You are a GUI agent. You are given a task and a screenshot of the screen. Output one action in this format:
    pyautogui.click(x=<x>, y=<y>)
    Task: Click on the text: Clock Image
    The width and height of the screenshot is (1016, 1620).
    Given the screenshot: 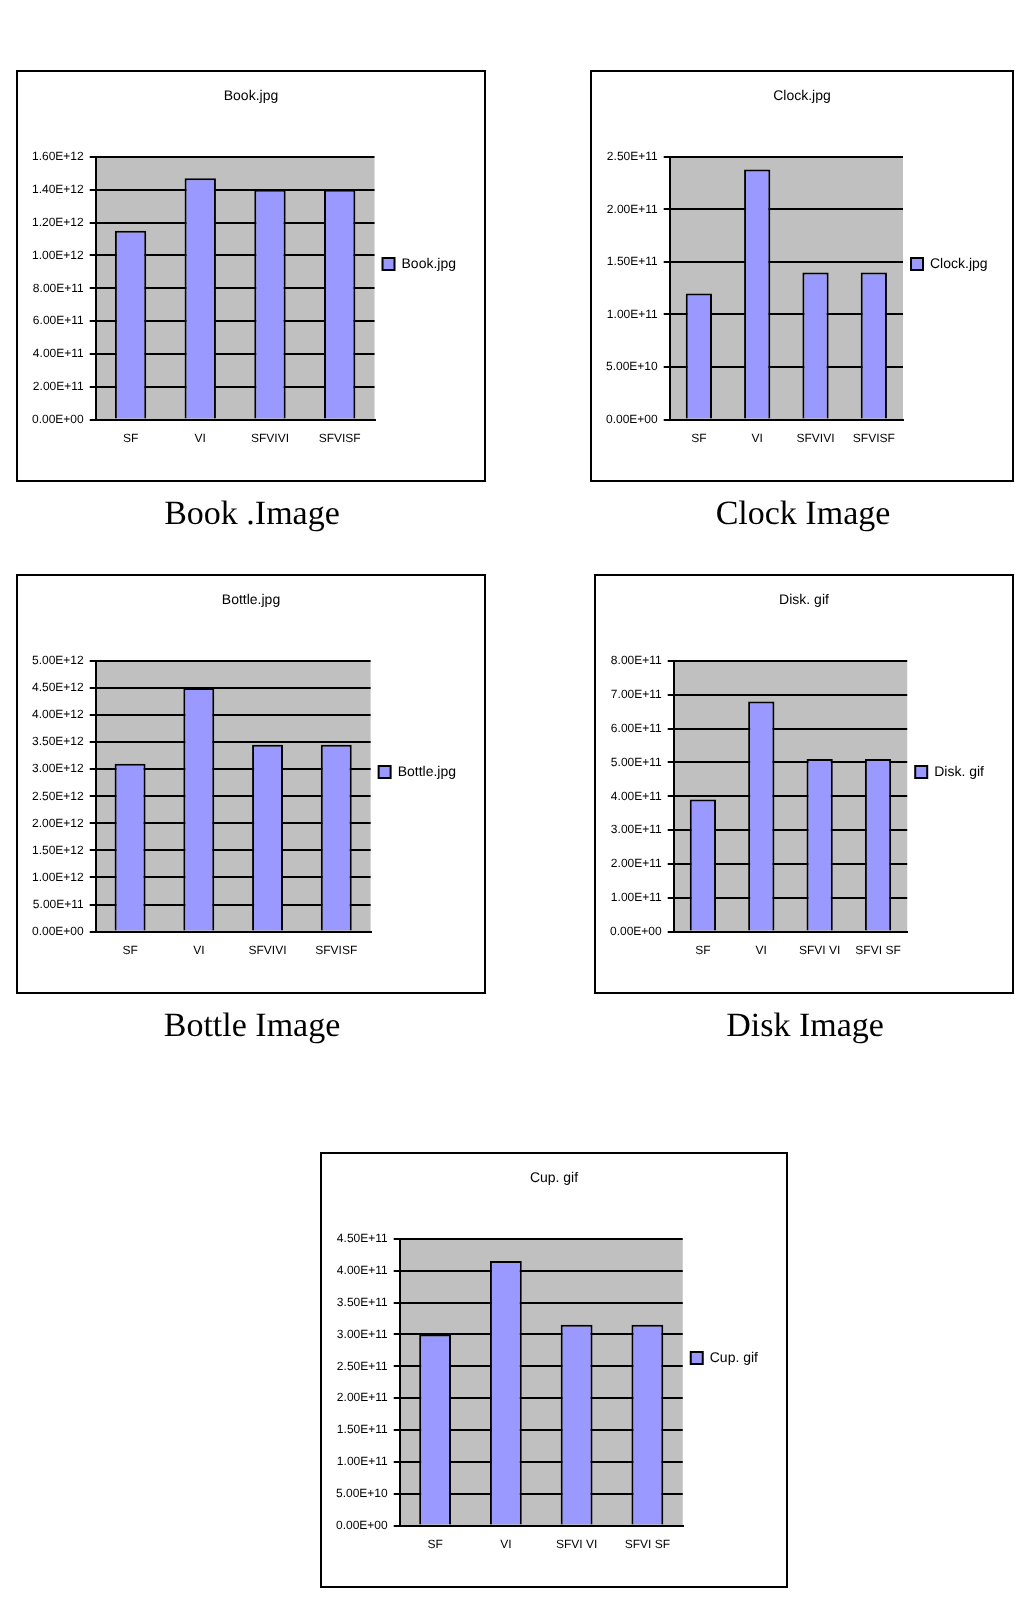 What is the action you would take?
    pyautogui.click(x=803, y=514)
    